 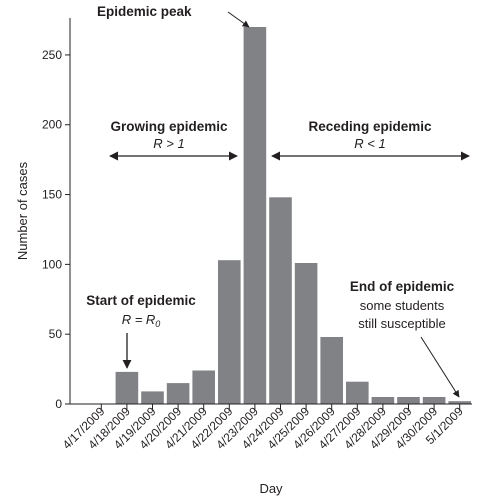 What do you see at coordinates (255, 215) in the screenshot?
I see `bar-4-23-2009` at bounding box center [255, 215].